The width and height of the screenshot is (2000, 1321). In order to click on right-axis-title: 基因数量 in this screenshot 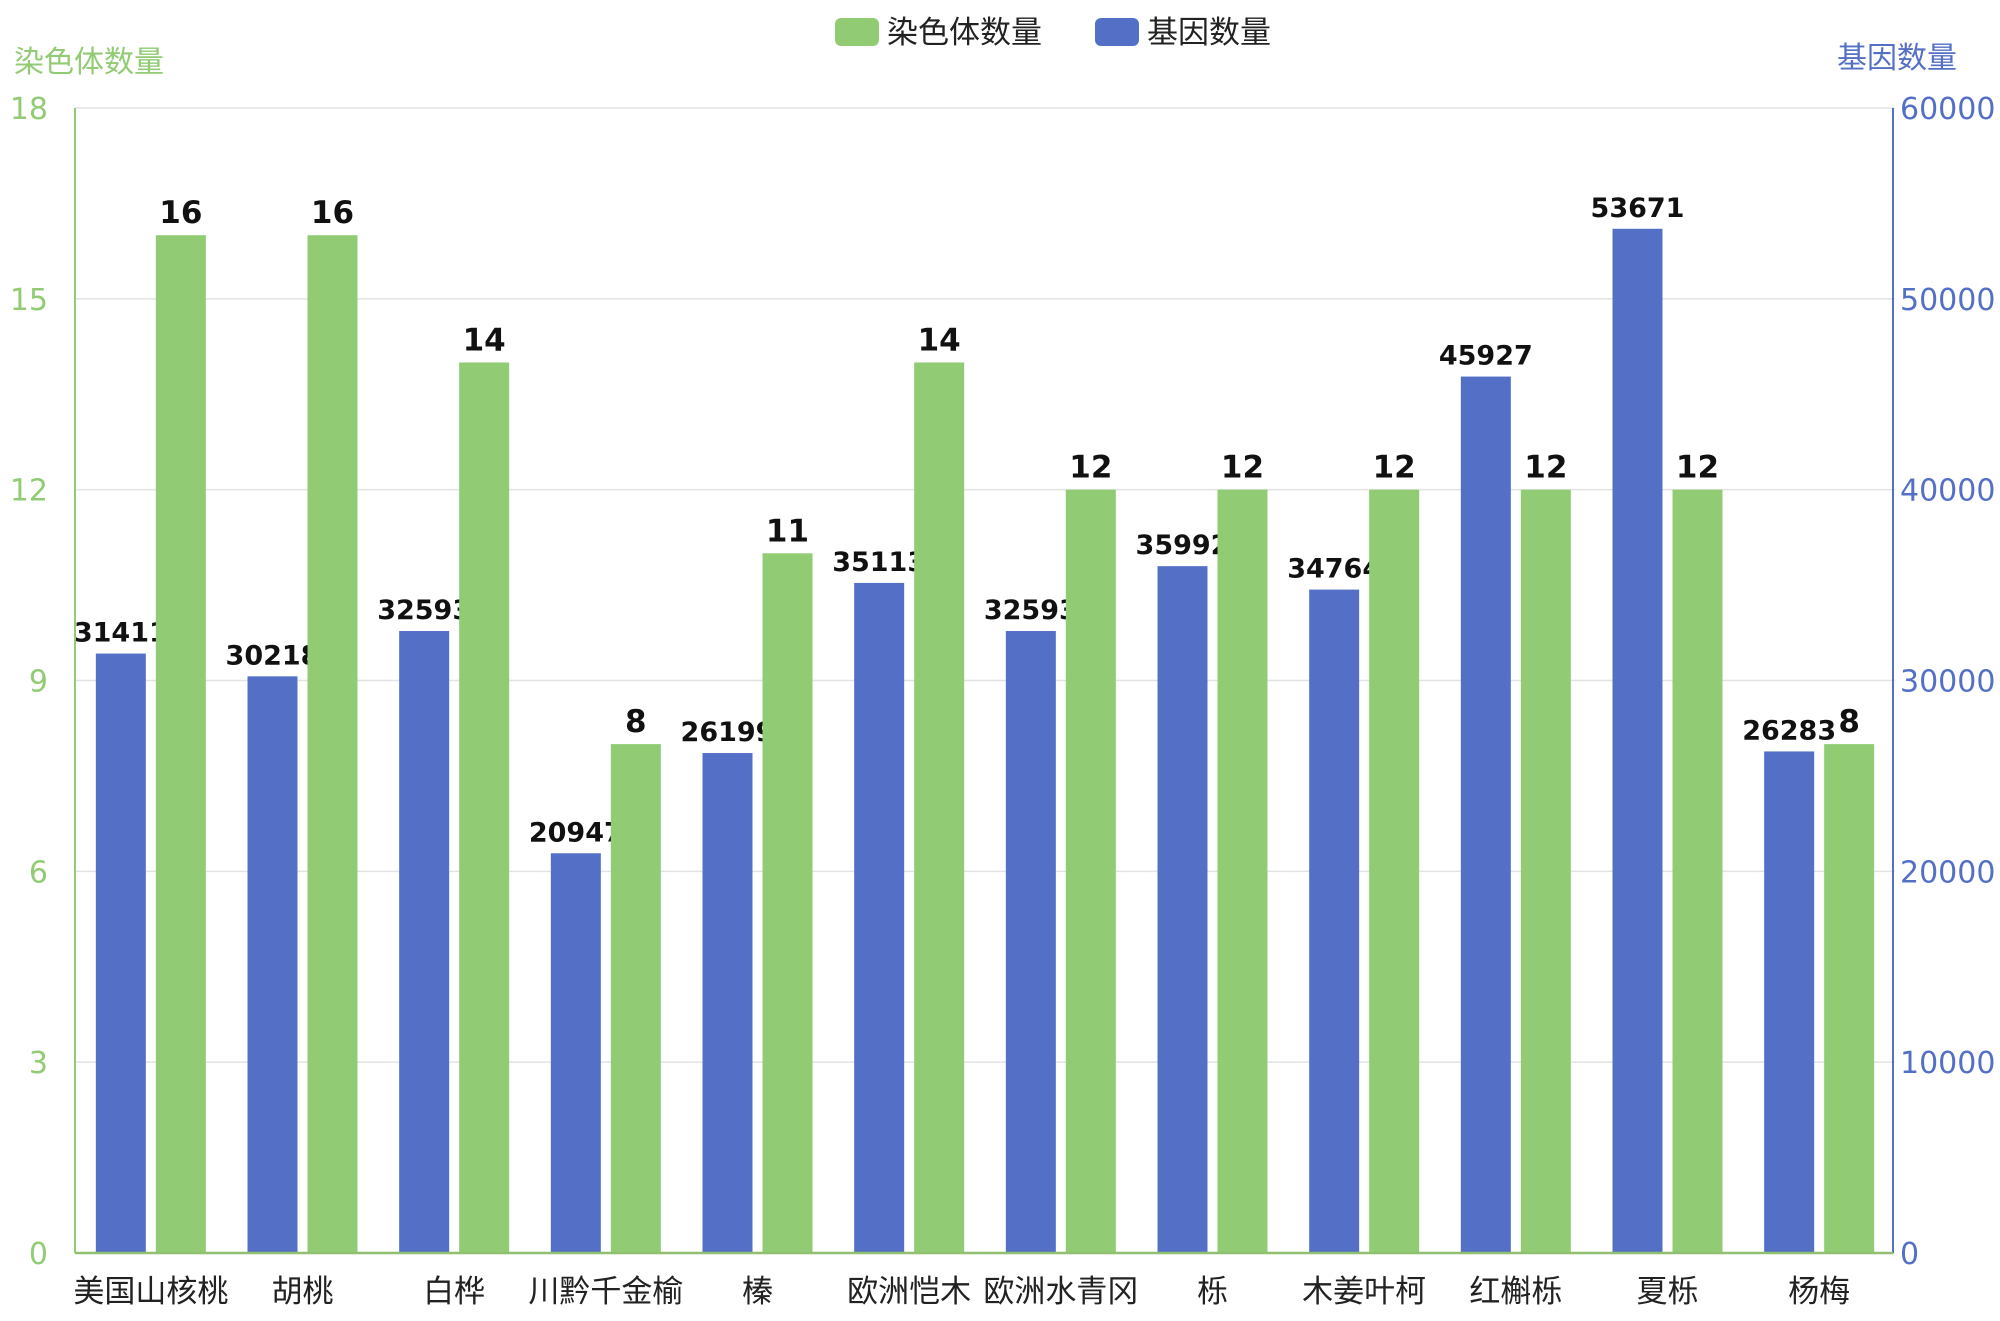, I will do `click(1897, 58)`.